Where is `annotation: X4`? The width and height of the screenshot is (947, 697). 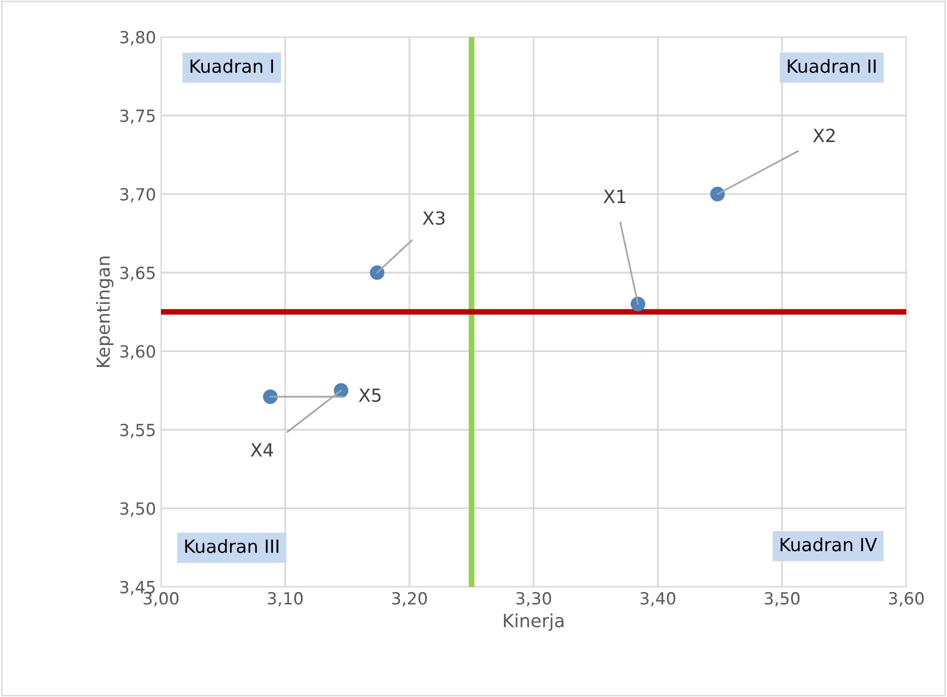
annotation: X4 is located at coordinates (262, 449).